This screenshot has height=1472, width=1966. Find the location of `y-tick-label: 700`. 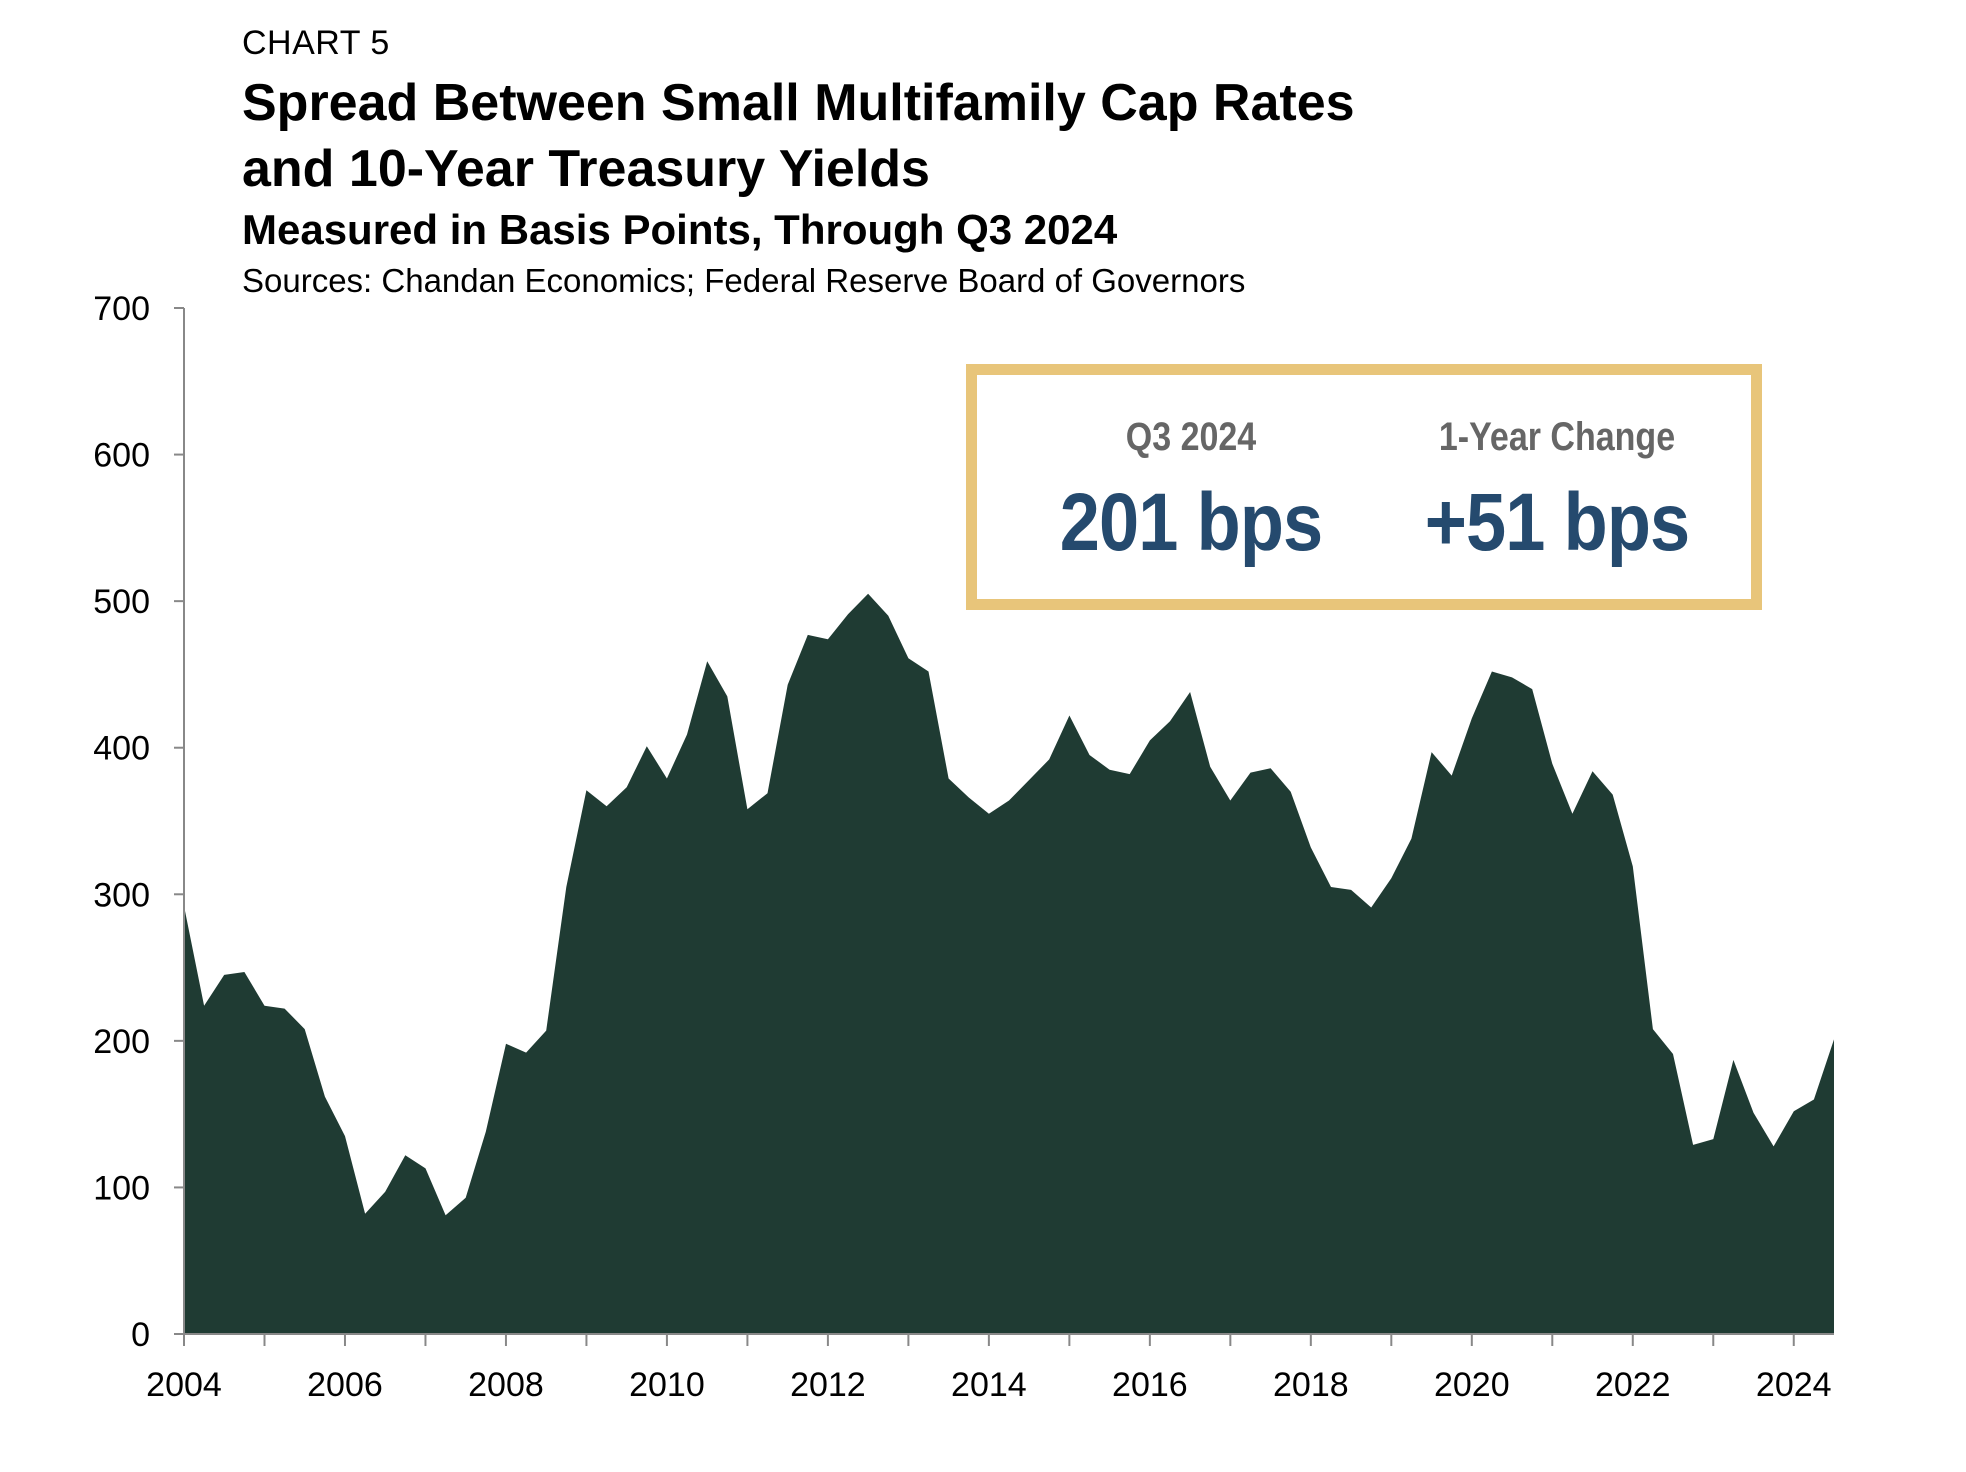

y-tick-label: 700 is located at coordinates (121, 309).